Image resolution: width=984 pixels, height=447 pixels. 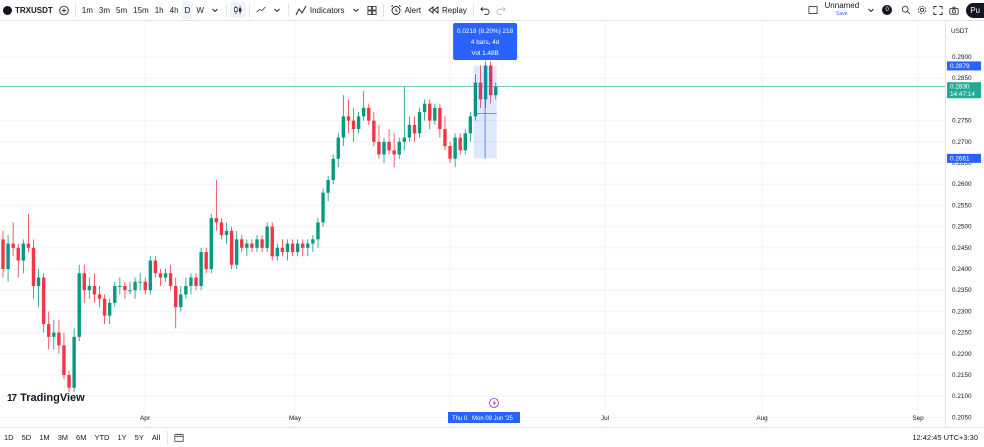 I want to click on price-tick-label: 0.2200, so click(x=962, y=354).